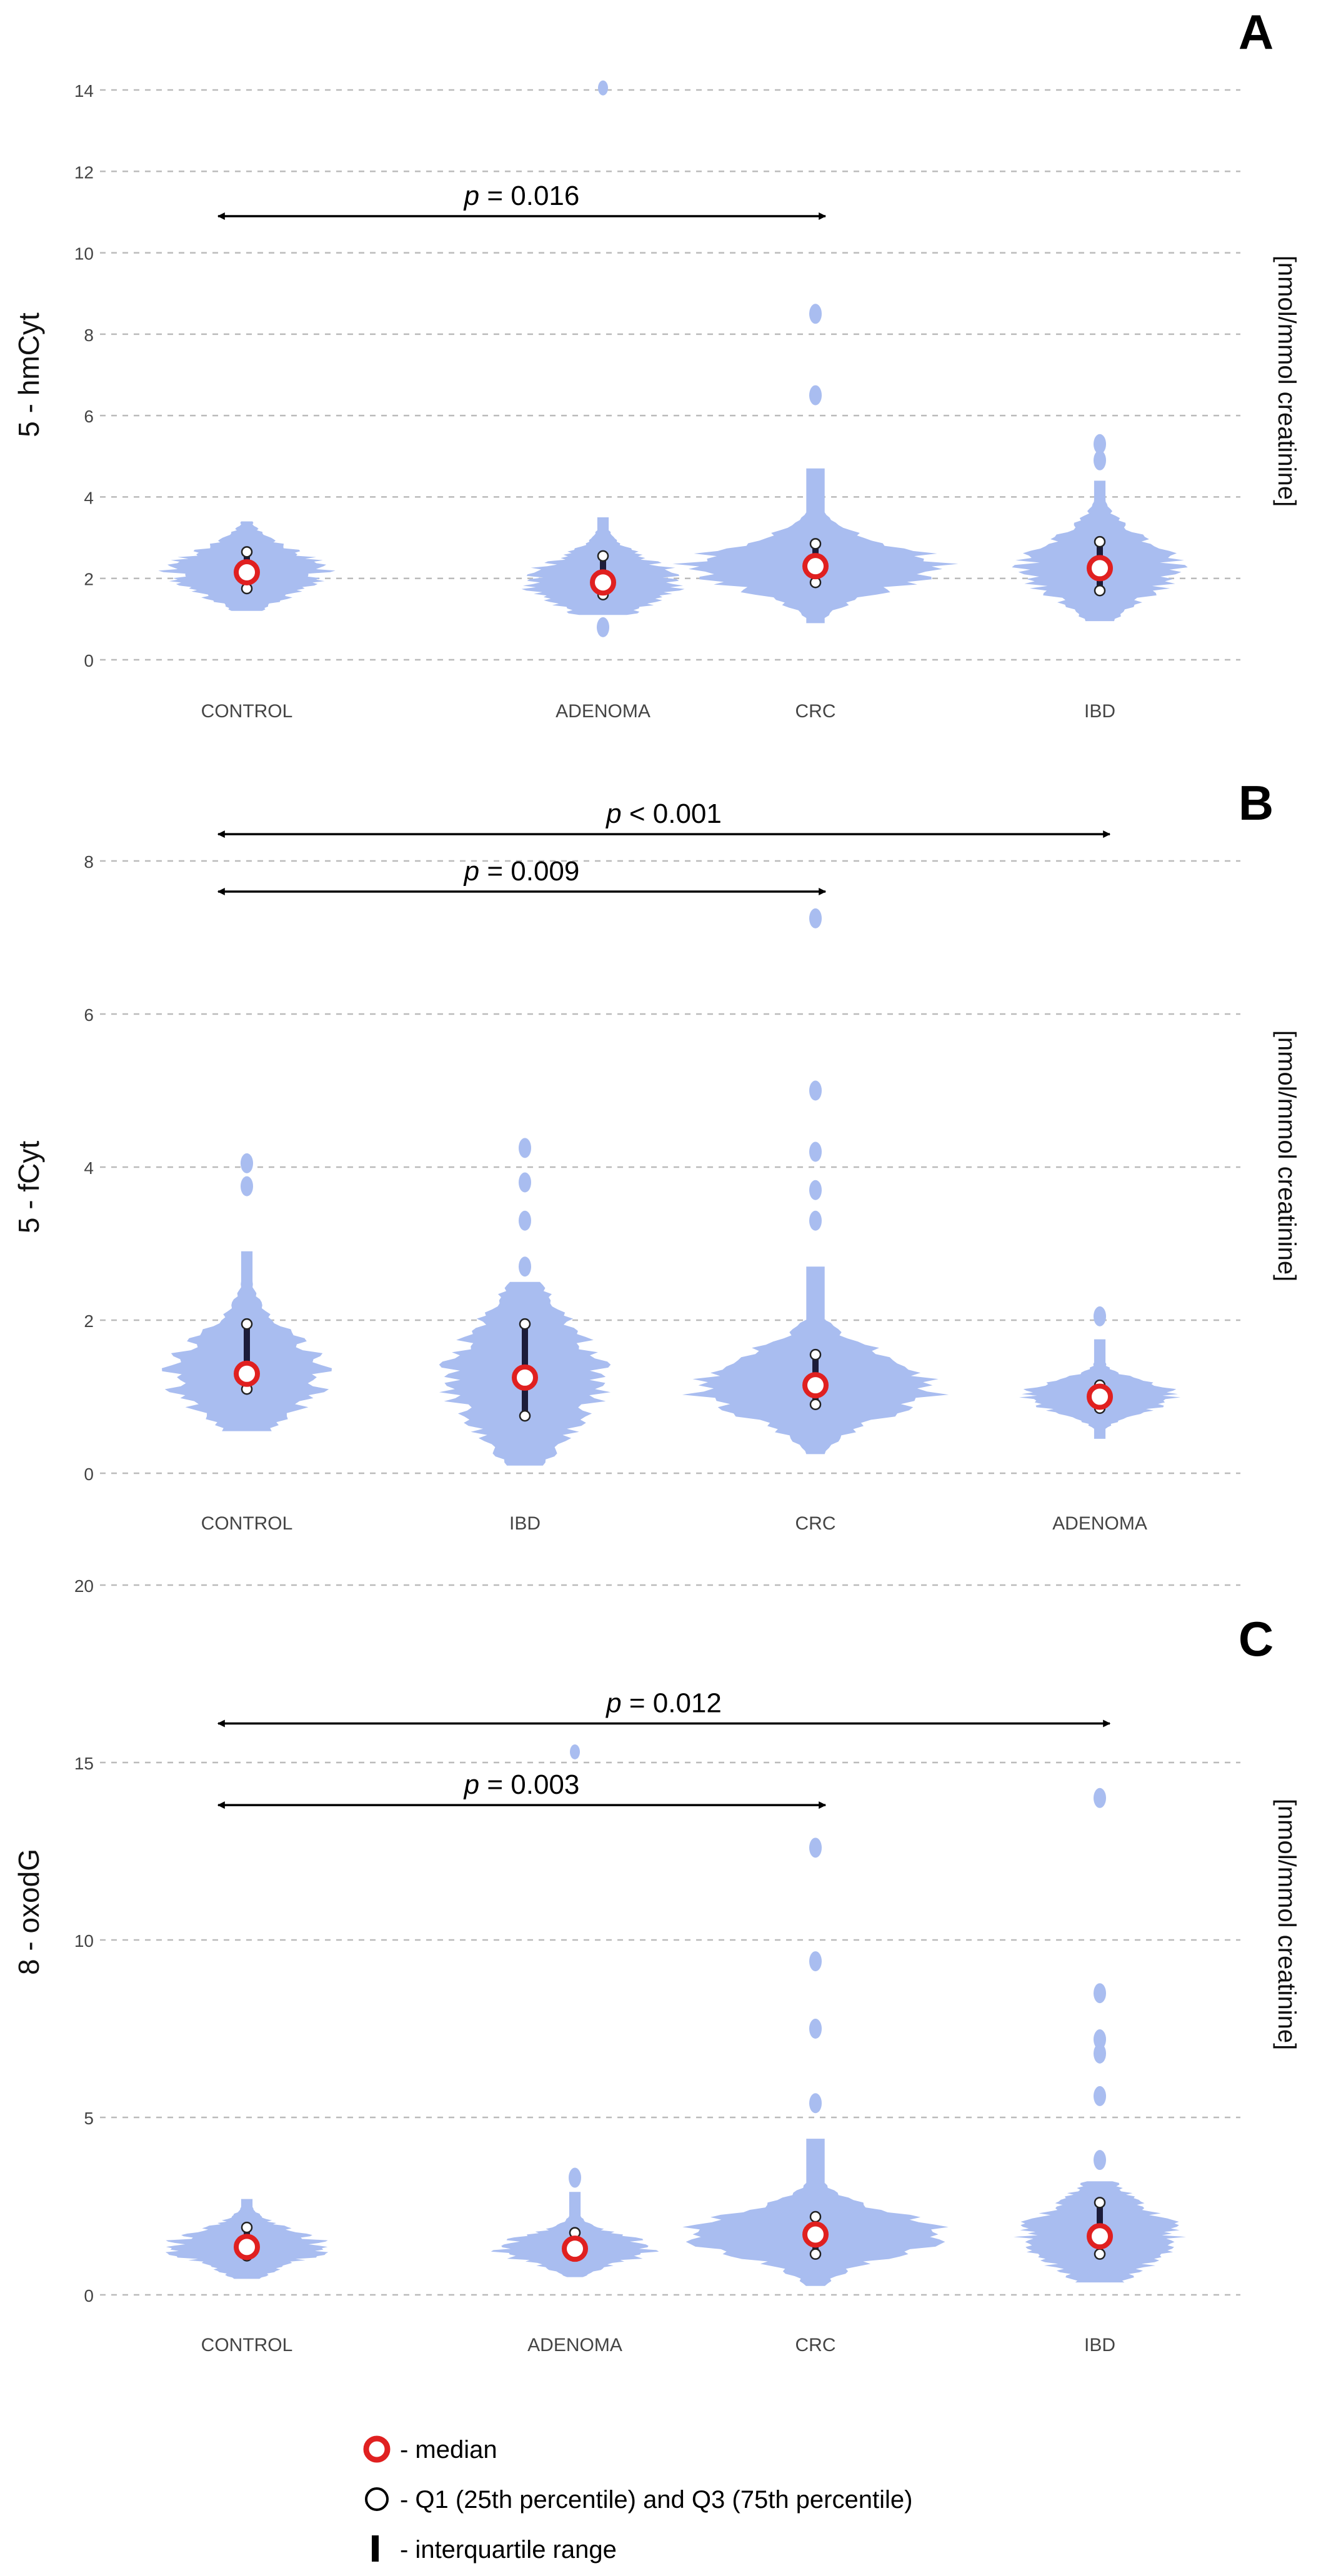  I want to click on panel-c-y-ticks: 0 5 10 15 20, so click(84, 1940).